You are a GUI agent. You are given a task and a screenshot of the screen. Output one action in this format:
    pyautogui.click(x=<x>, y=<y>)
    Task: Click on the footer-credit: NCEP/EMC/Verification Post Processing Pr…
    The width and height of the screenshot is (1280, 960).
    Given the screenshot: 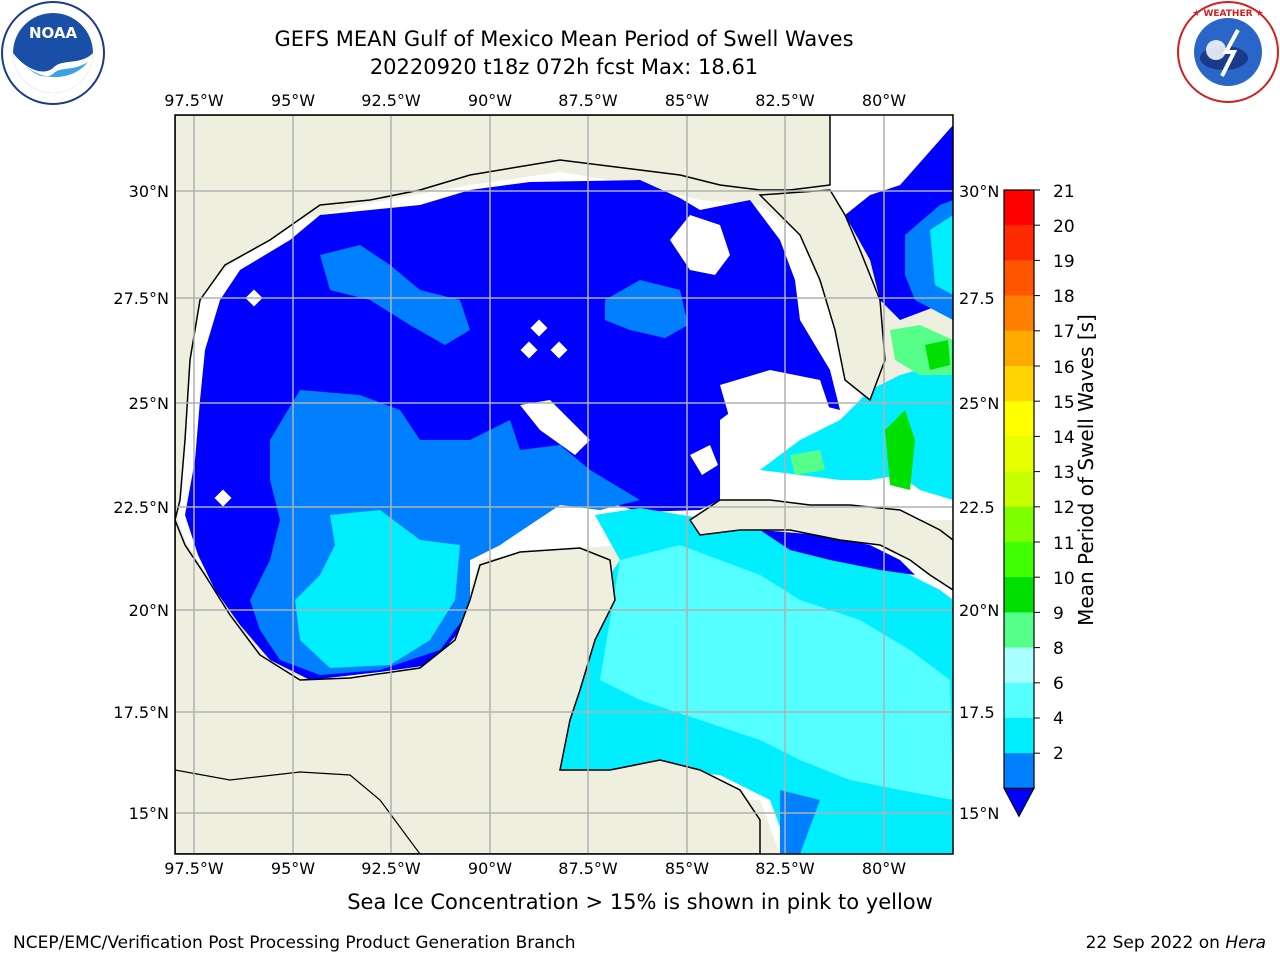 What is the action you would take?
    pyautogui.click(x=294, y=943)
    